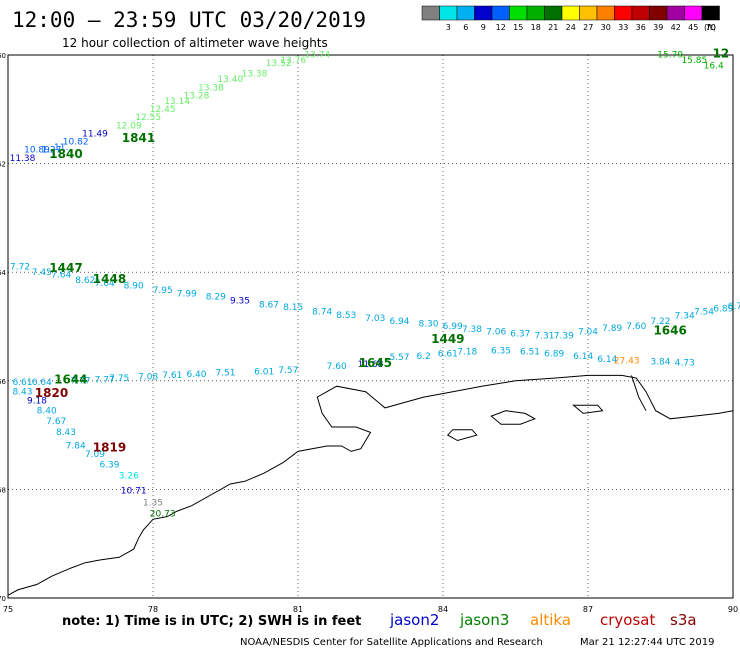 Image resolution: width=740 pixels, height=650 pixels. What do you see at coordinates (453, 327) in the screenshot?
I see `swh-value-label: 6.99` at bounding box center [453, 327].